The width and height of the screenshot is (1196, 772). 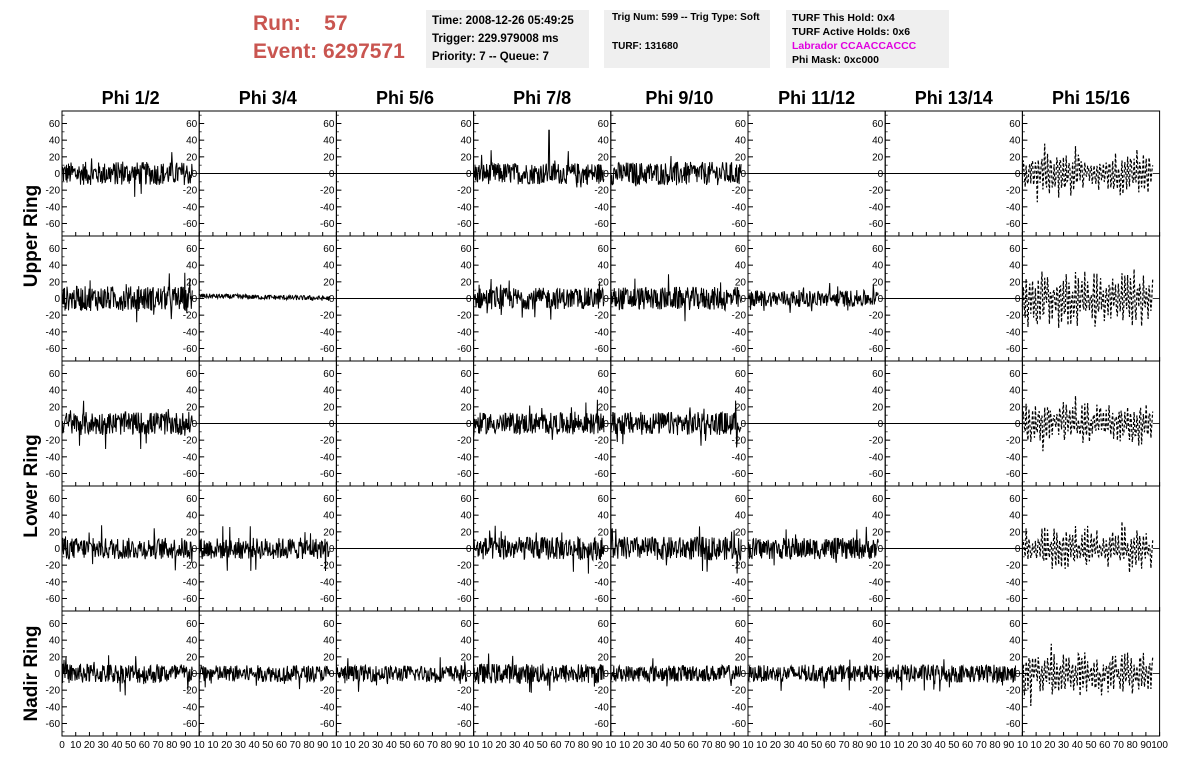 What do you see at coordinates (1091, 98) in the screenshot?
I see `column-header: Phi 15/16` at bounding box center [1091, 98].